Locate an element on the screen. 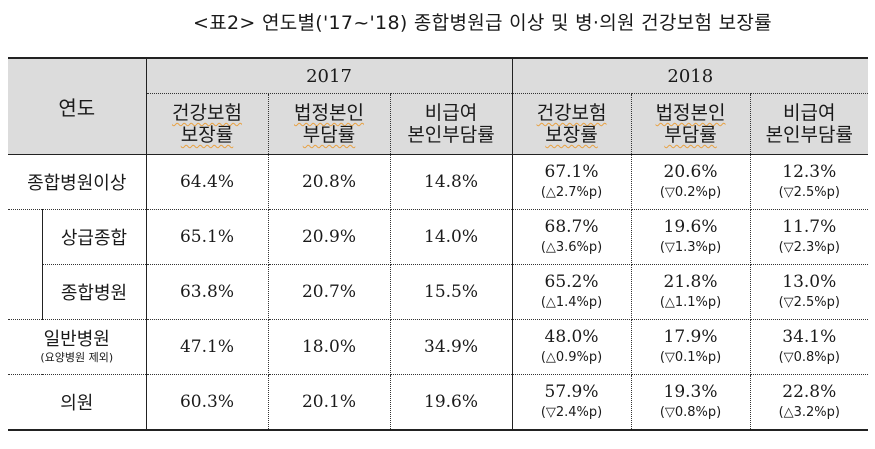 The image size is (875, 449). header-col-coverage-2017: 건강보험 보장률 is located at coordinates (207, 124).